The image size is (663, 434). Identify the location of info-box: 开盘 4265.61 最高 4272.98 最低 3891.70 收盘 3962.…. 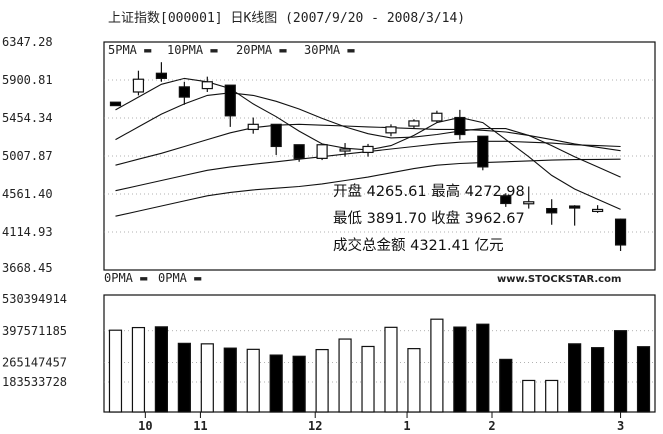
(429, 218).